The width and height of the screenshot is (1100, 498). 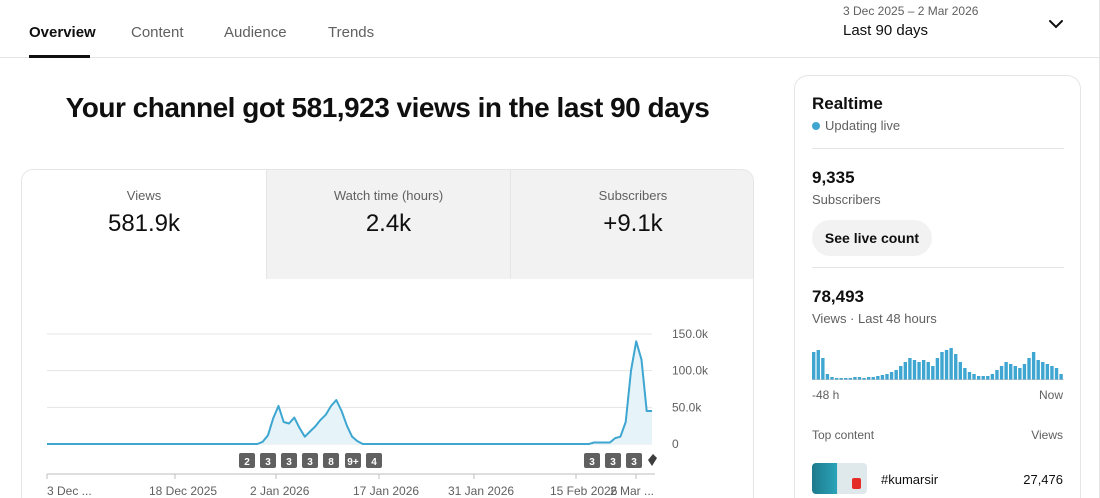 I want to click on tab-audience: Audience, so click(x=255, y=32).